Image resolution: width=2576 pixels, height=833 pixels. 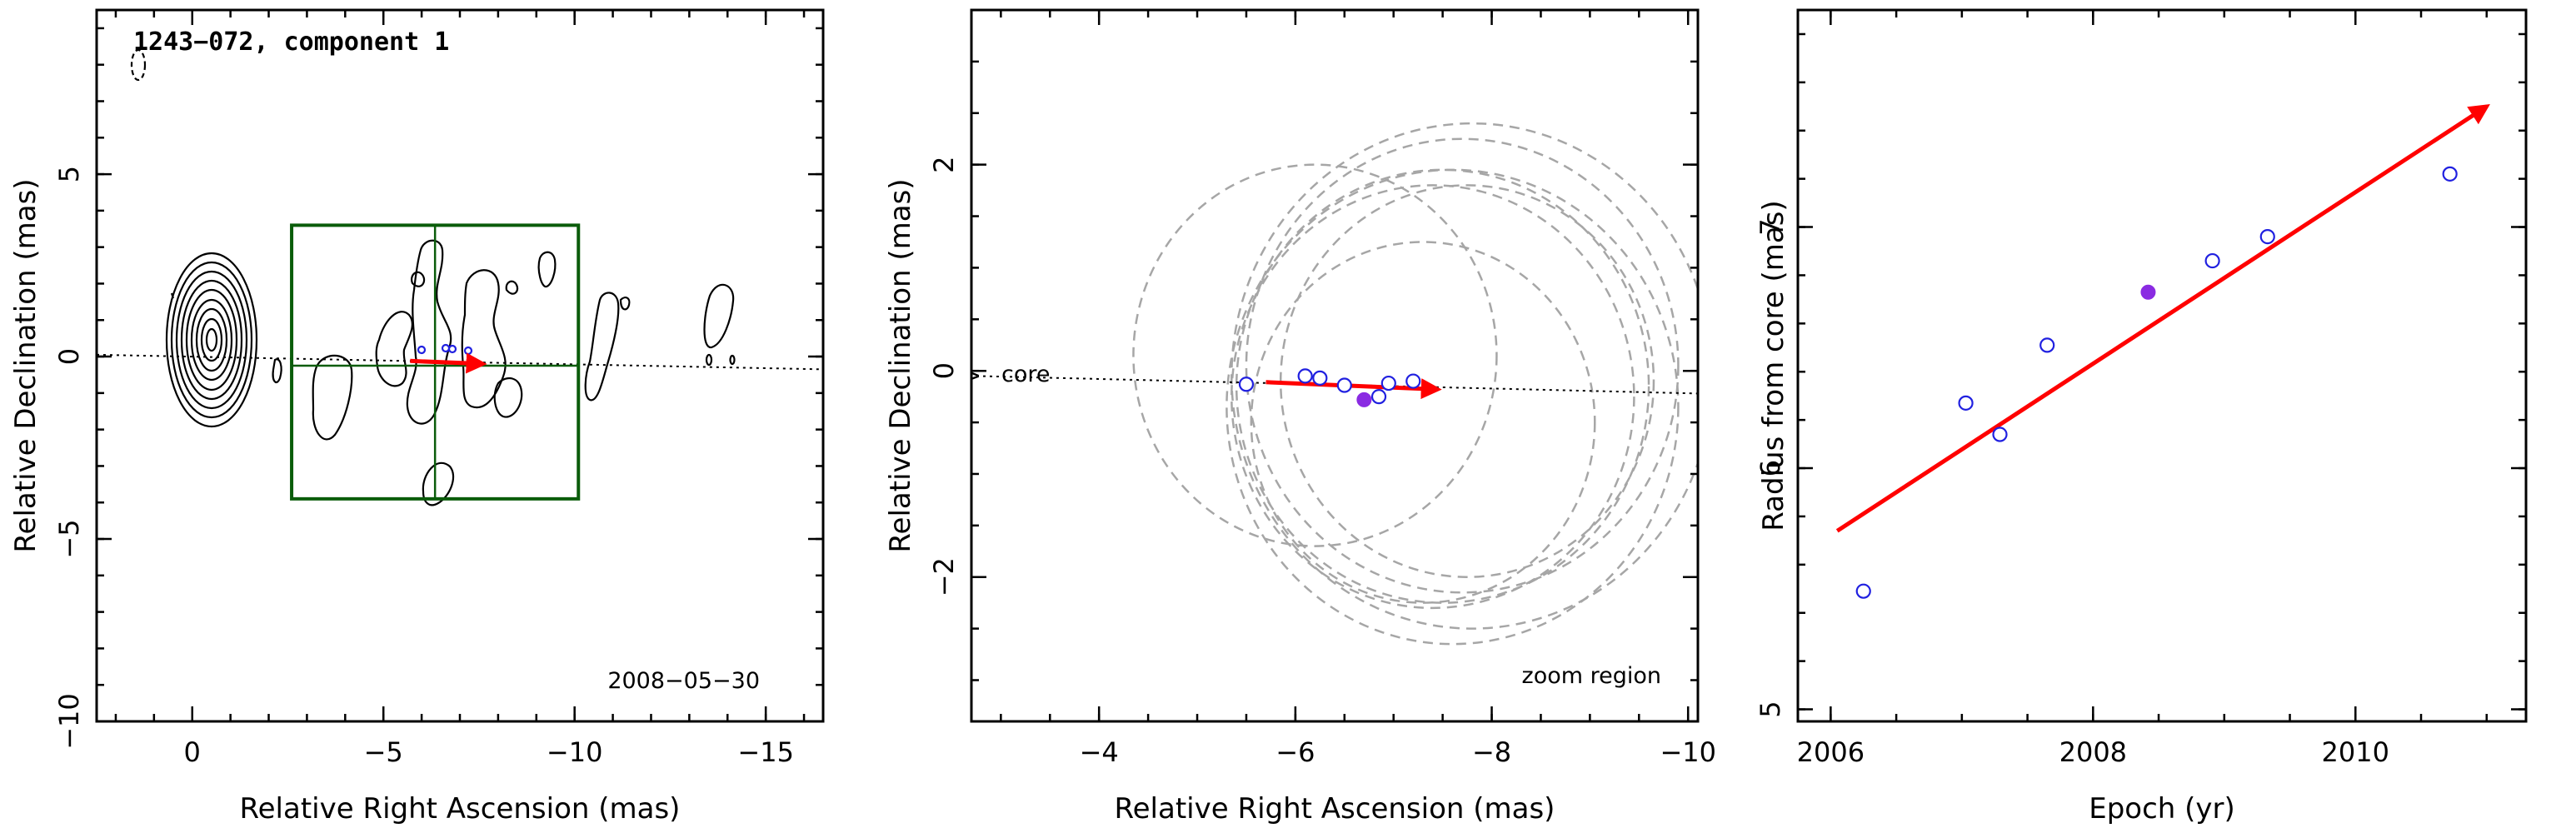 I want to click on x-tick-label: 0, so click(x=192, y=752).